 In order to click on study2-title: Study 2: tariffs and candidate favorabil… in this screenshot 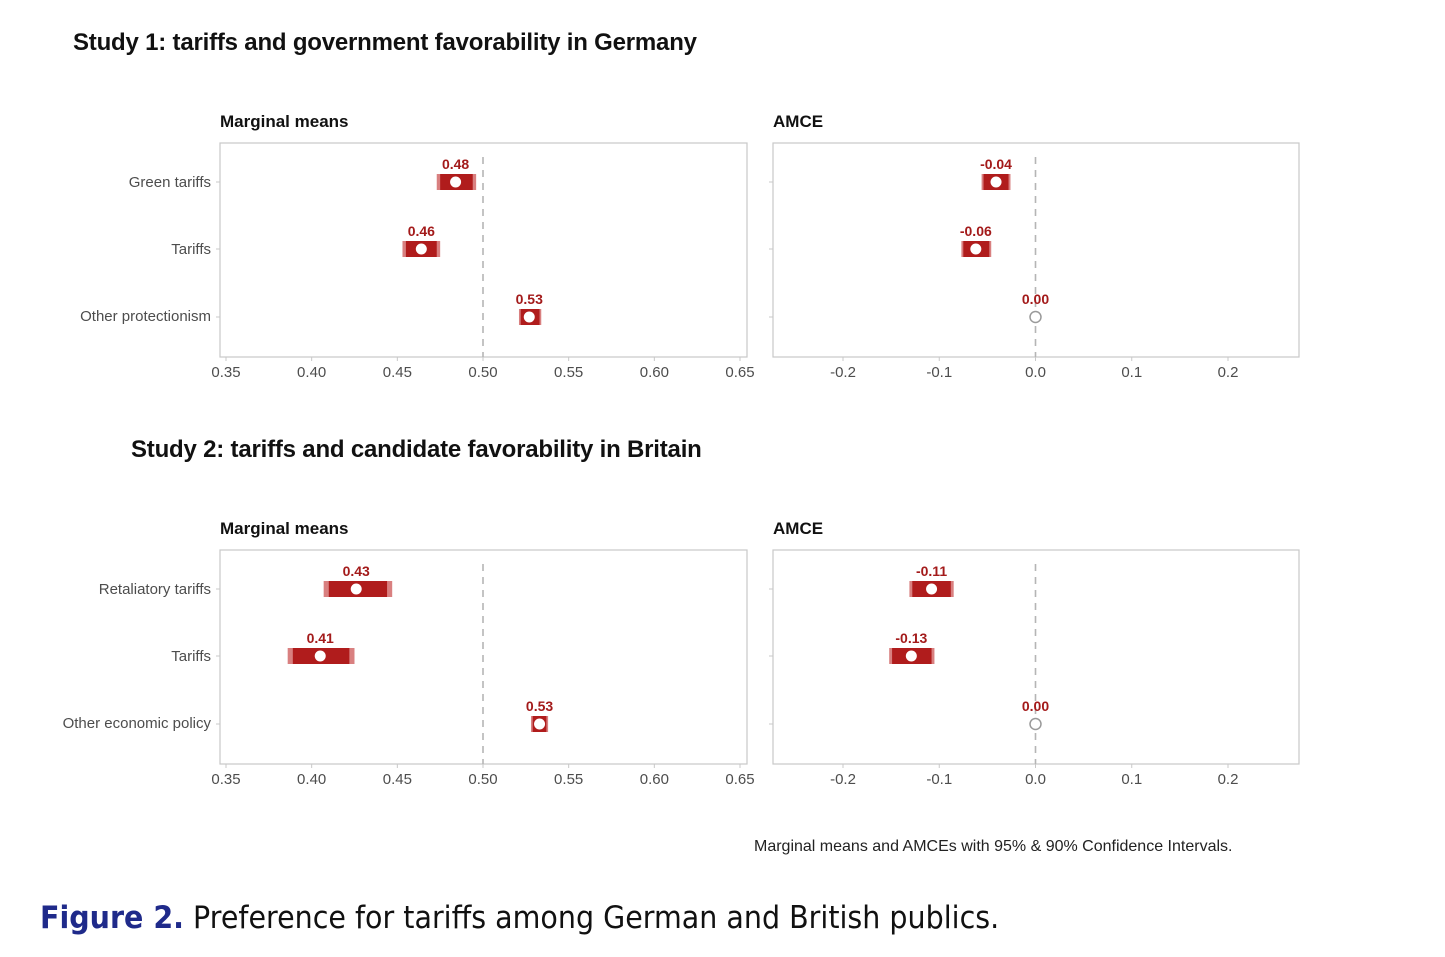, I will do `click(416, 449)`.